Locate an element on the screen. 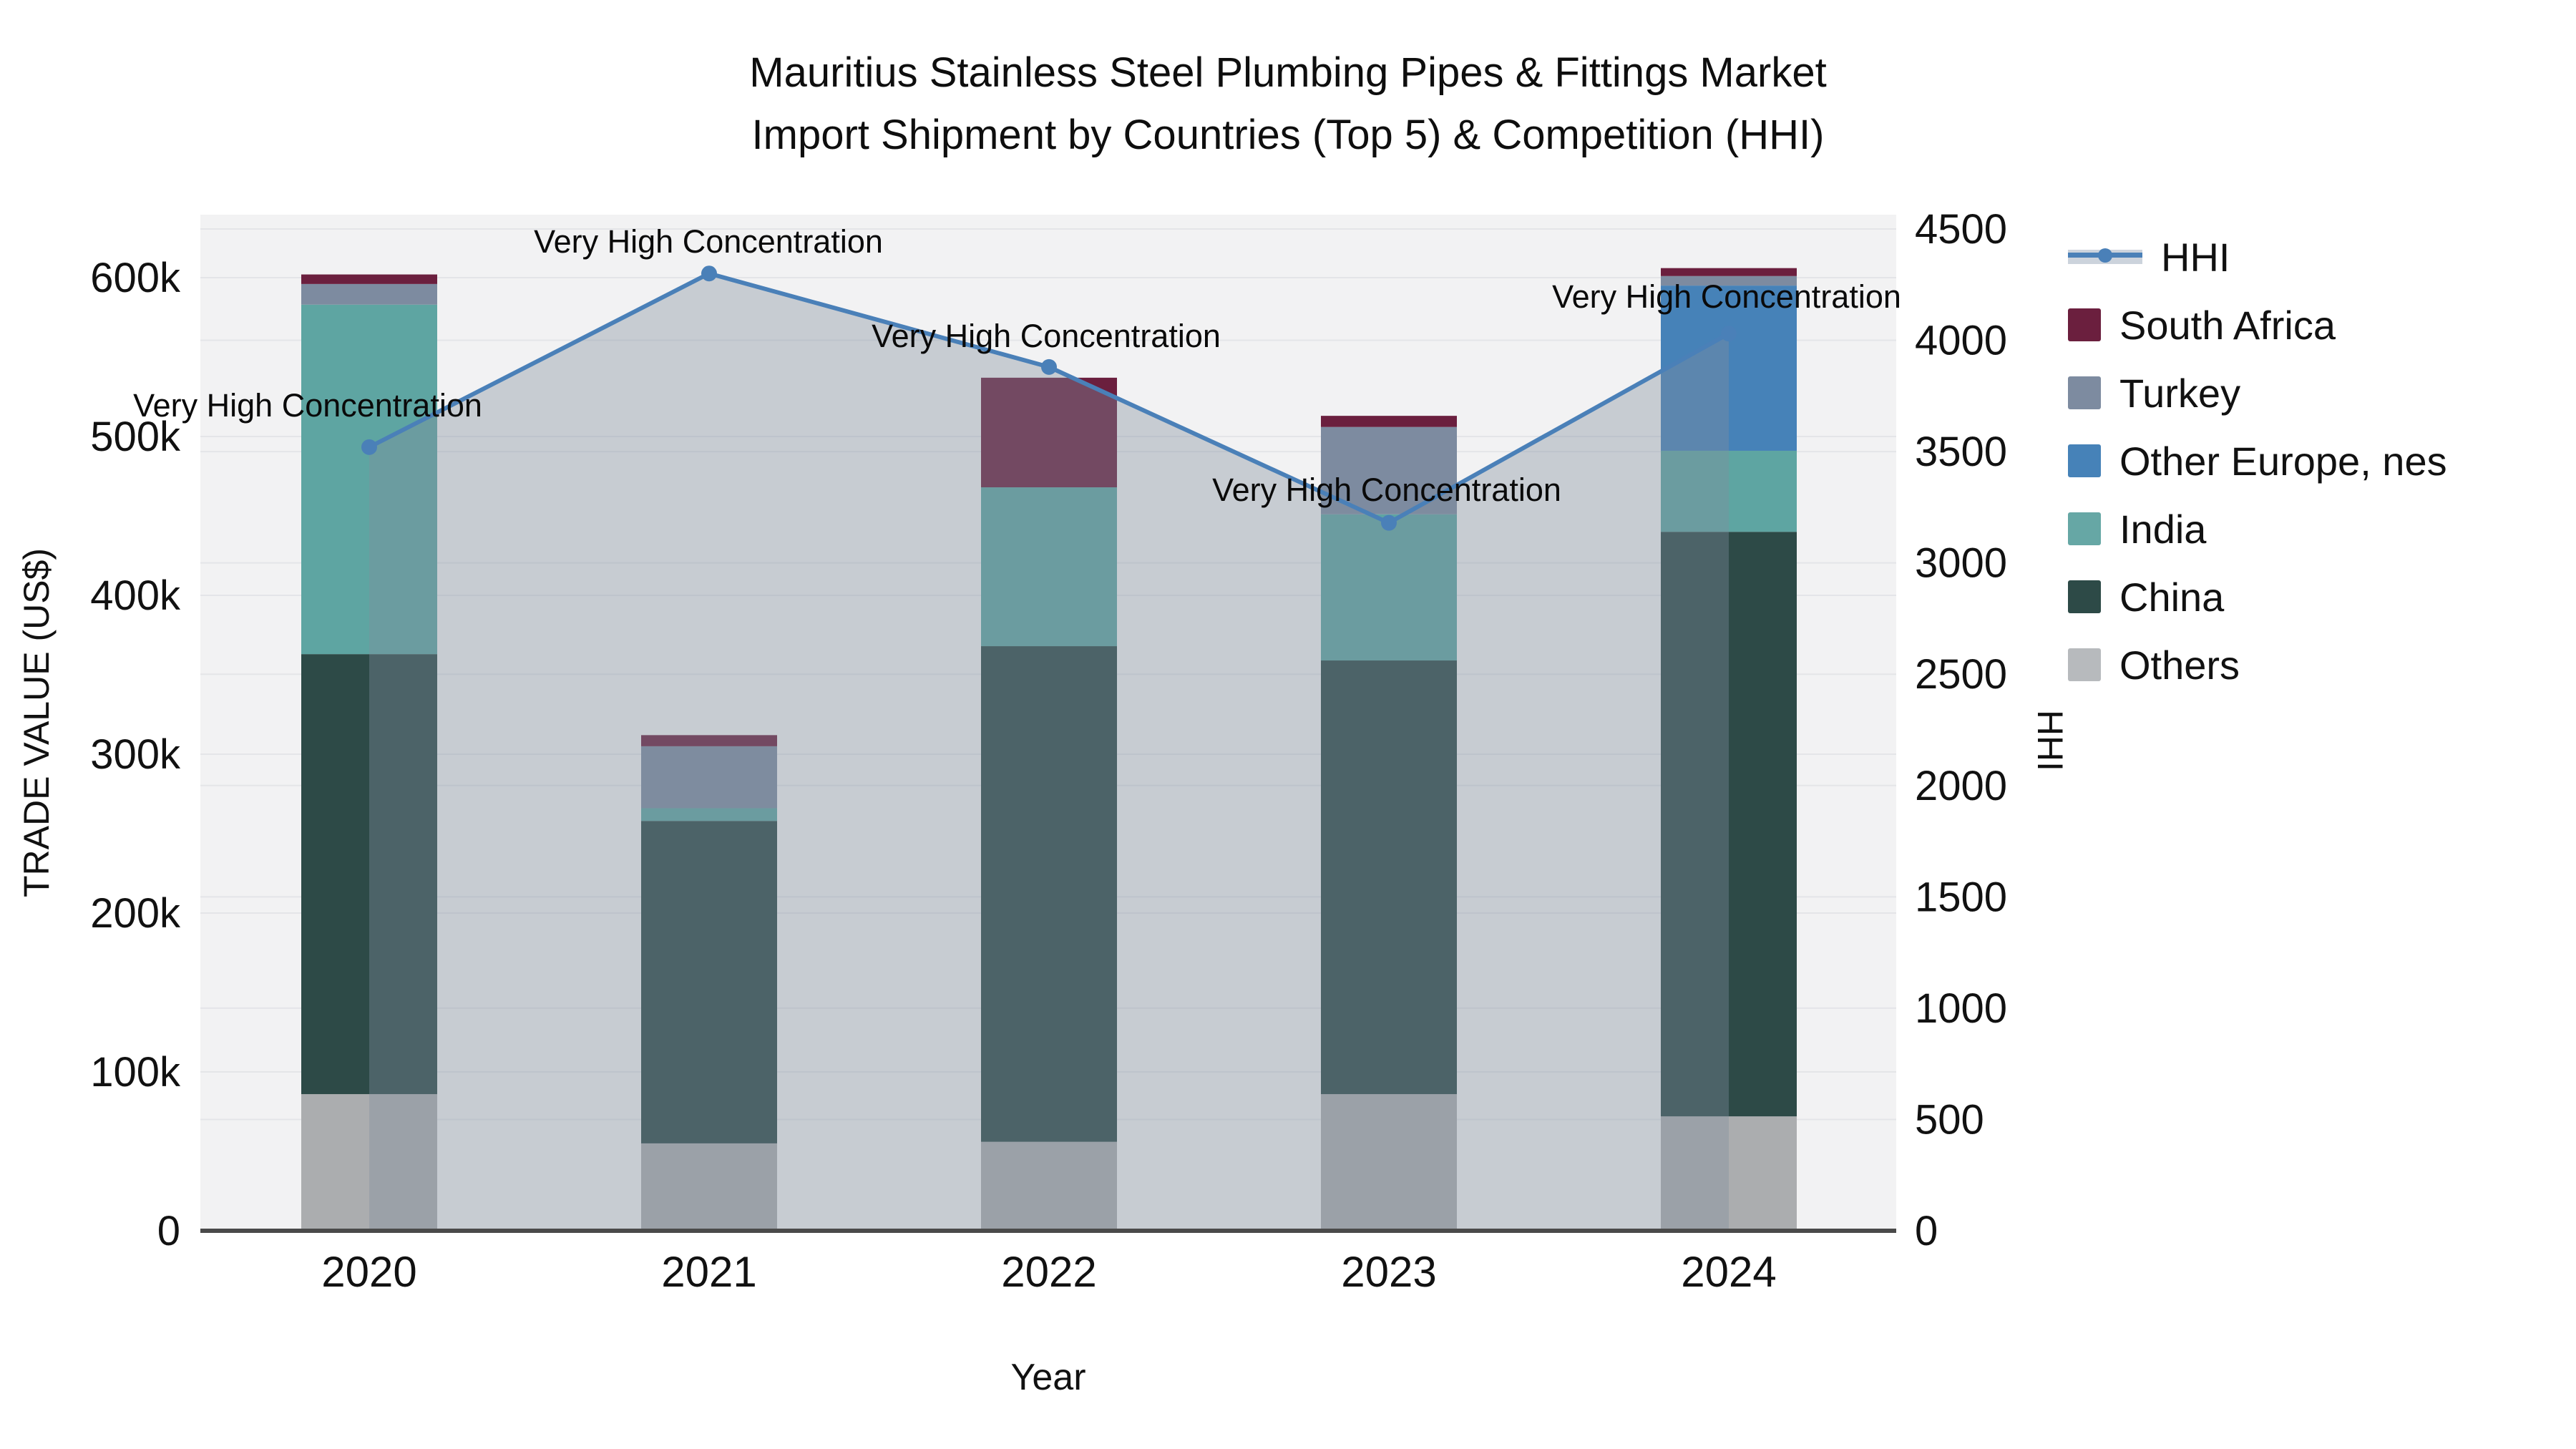  legend-item-hhi: HHI is located at coordinates (2257, 257).